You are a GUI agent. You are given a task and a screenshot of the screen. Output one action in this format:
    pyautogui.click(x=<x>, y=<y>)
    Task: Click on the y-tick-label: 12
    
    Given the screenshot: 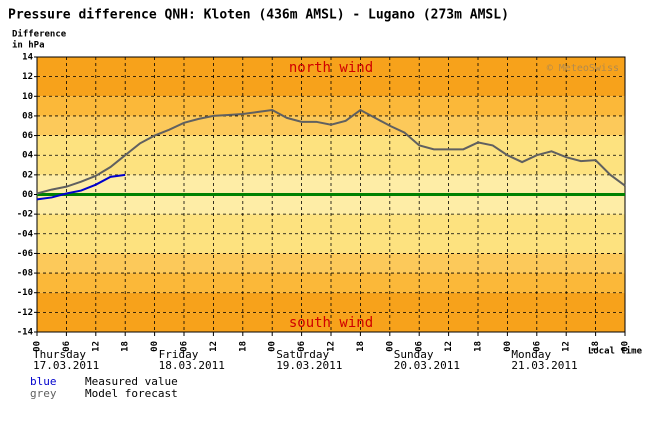 What is the action you would take?
    pyautogui.click(x=27, y=77)
    